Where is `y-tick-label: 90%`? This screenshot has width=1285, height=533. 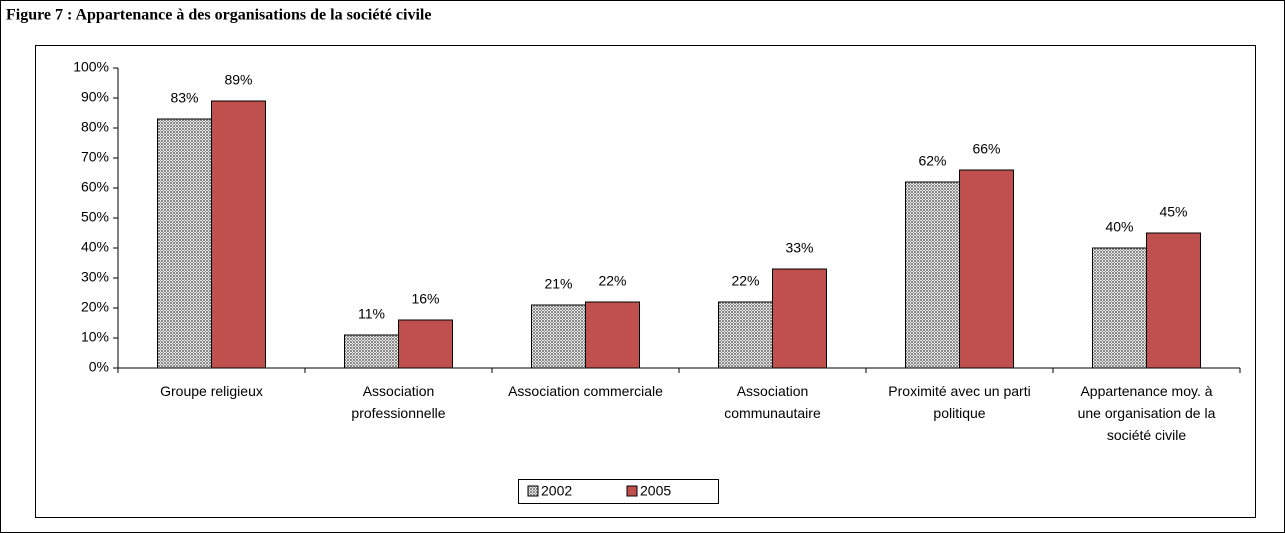
y-tick-label: 90% is located at coordinates (95, 97).